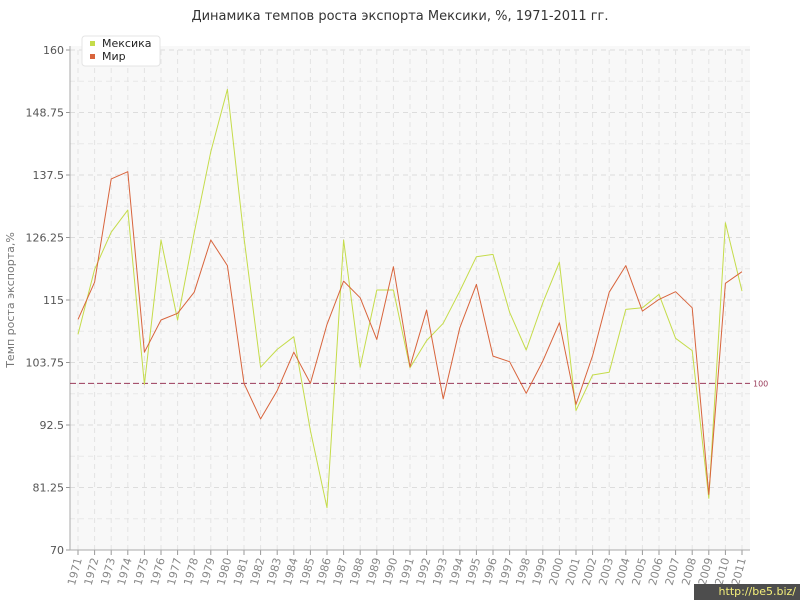  Describe the element at coordinates (747, 592) in the screenshot. I see `watermark: http://be5.biz/` at that location.